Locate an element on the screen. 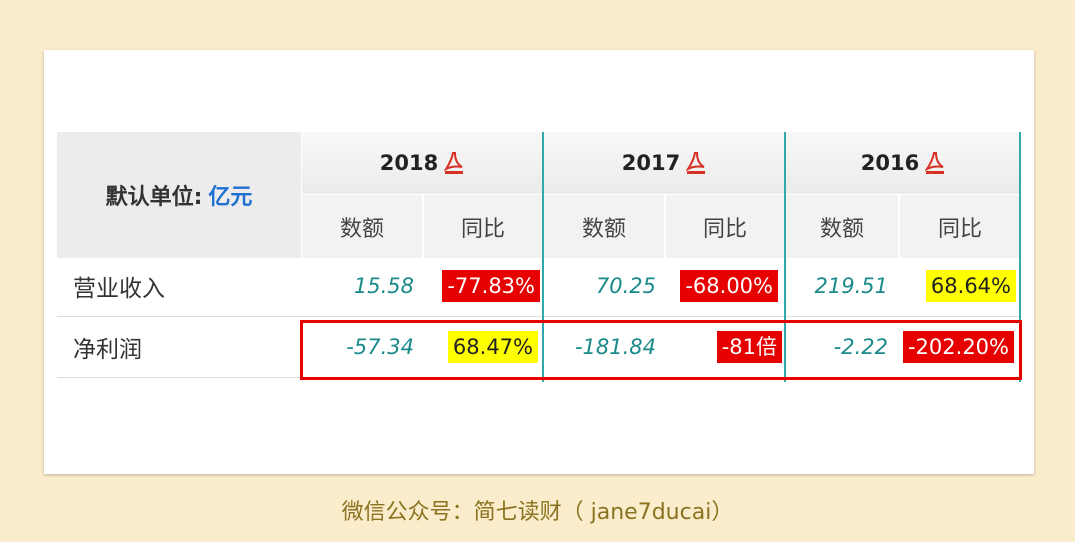 The image size is (1075, 542). revenue-2016-yoy: 68.64% is located at coordinates (958, 286).